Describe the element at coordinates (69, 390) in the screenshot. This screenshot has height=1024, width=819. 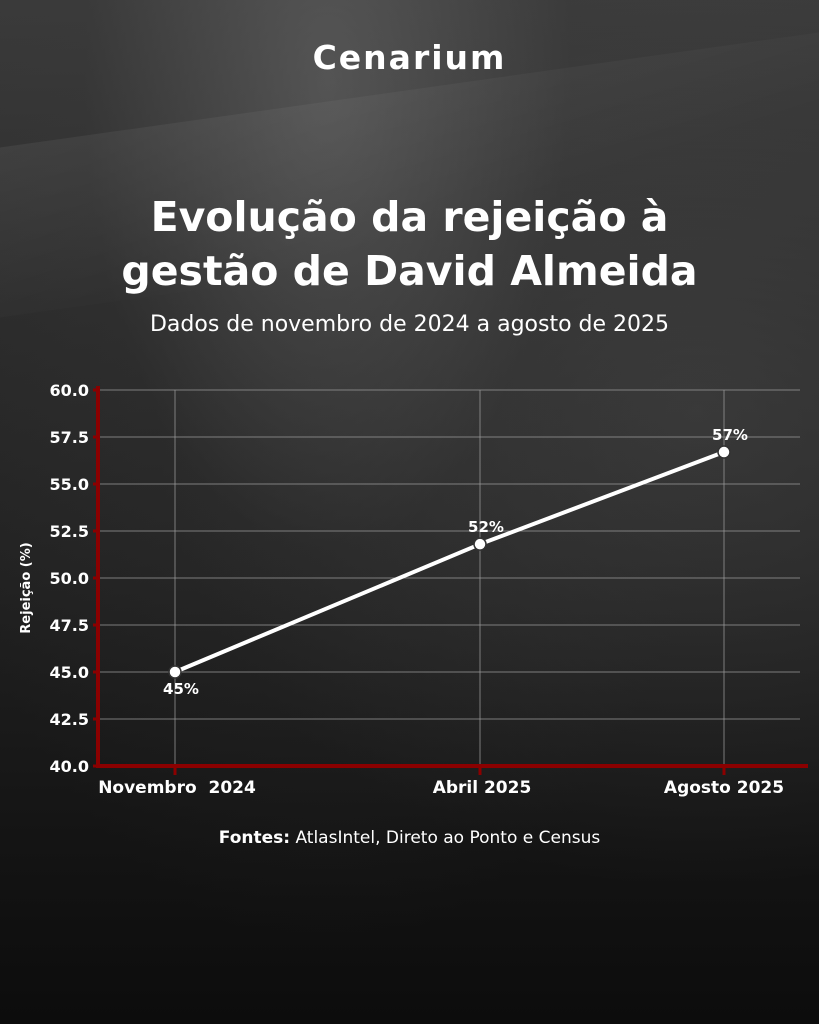
I see `y-tick-label: 60.0` at that location.